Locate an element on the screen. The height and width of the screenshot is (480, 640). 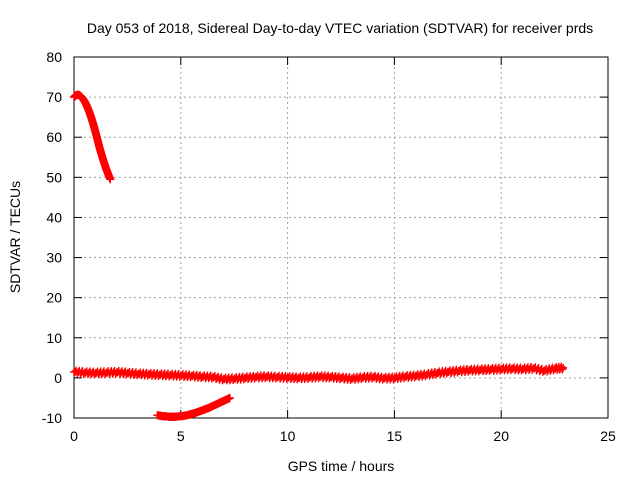
y-tick-label: 40 is located at coordinates (54, 217).